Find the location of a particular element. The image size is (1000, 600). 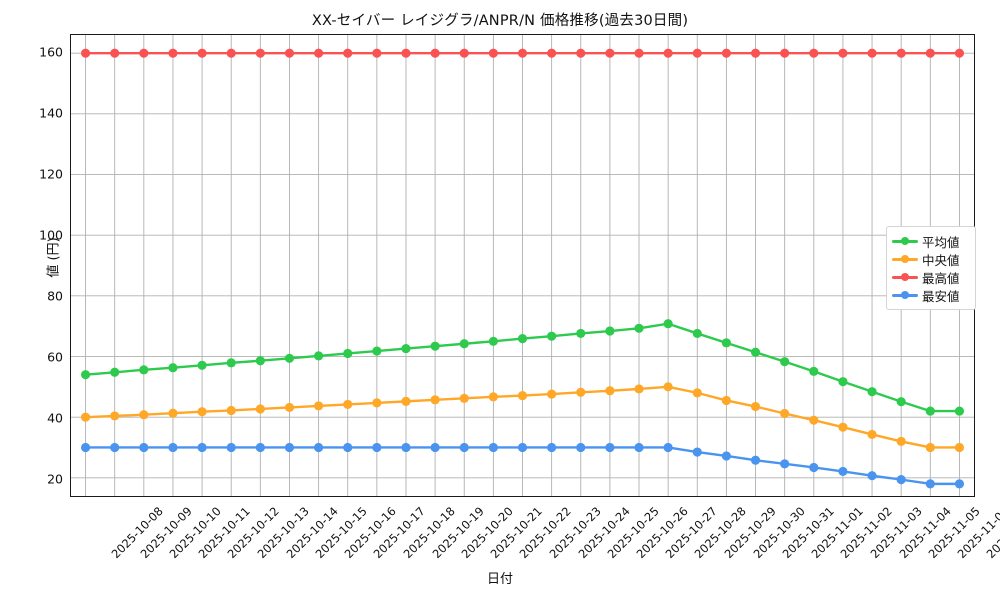

y-axis-tick-label: 140 is located at coordinates (51, 113).